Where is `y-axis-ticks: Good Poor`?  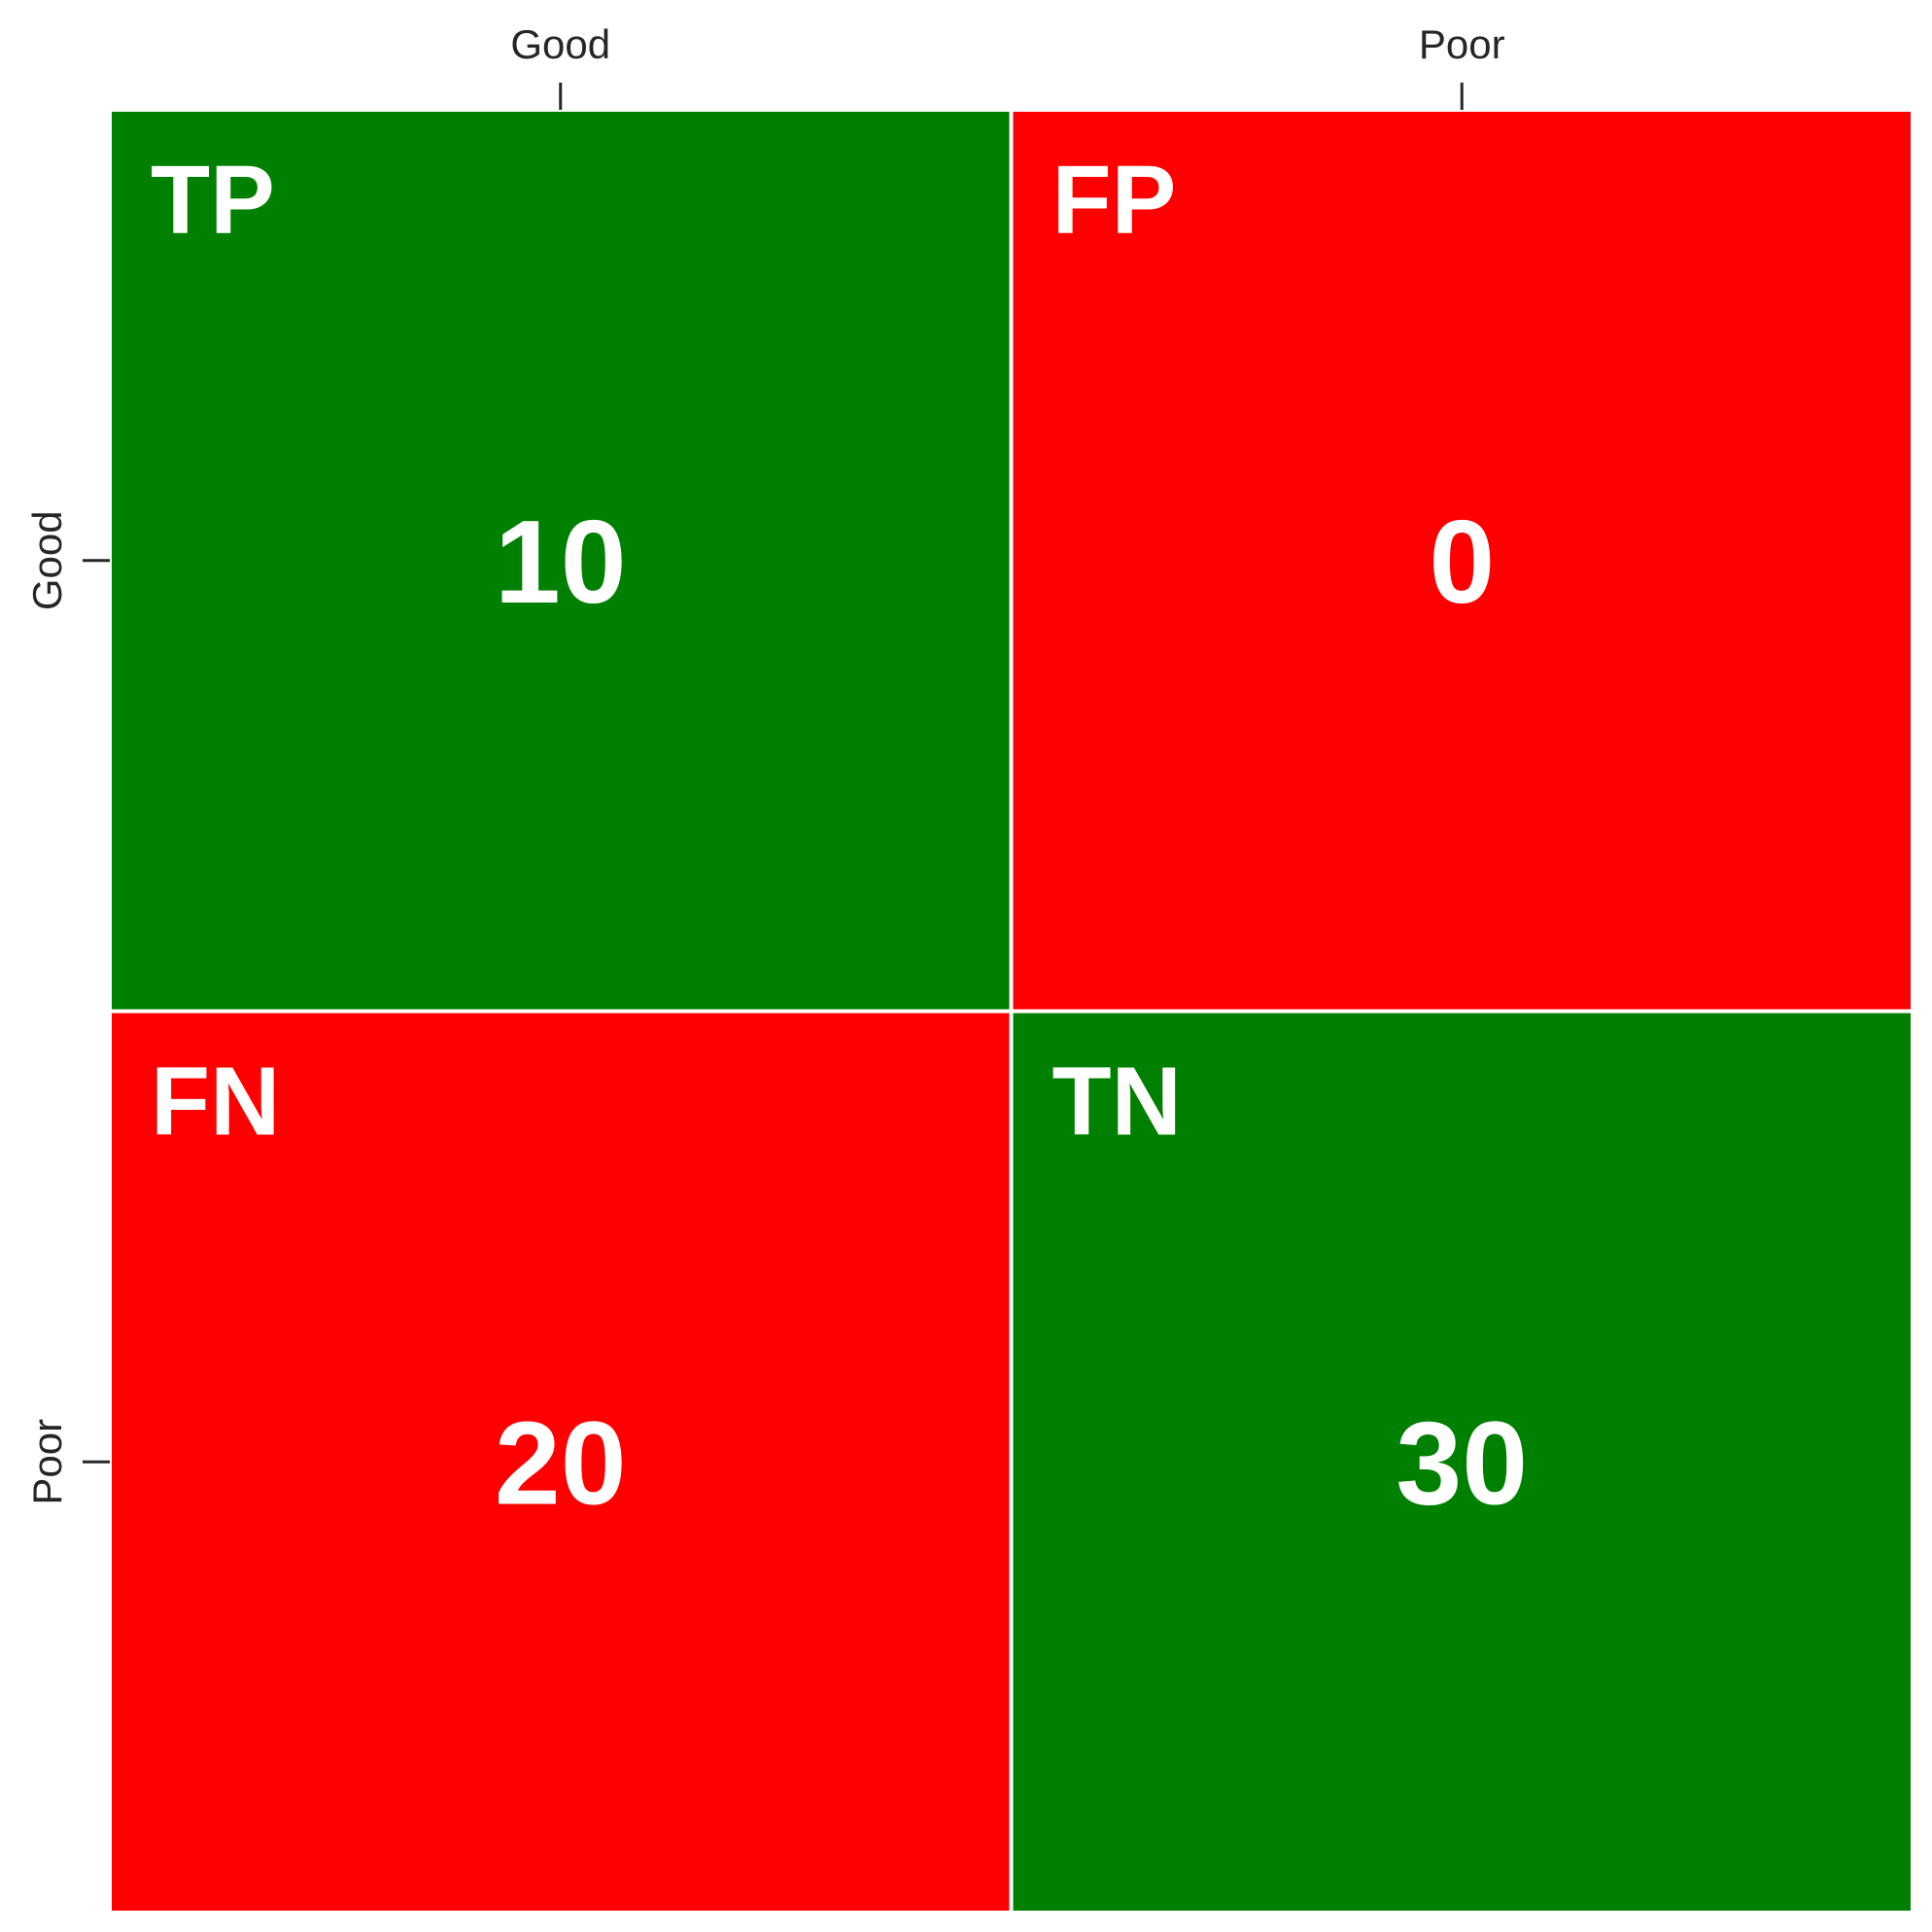 y-axis-ticks: Good Poor is located at coordinates (67, 1007).